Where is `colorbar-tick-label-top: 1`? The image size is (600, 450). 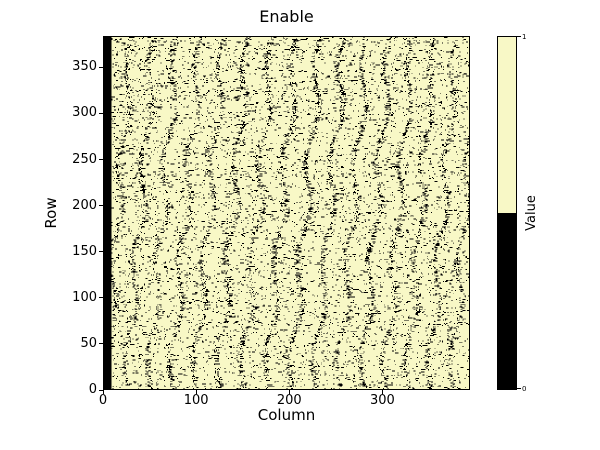 colorbar-tick-label-top: 1 is located at coordinates (524, 37).